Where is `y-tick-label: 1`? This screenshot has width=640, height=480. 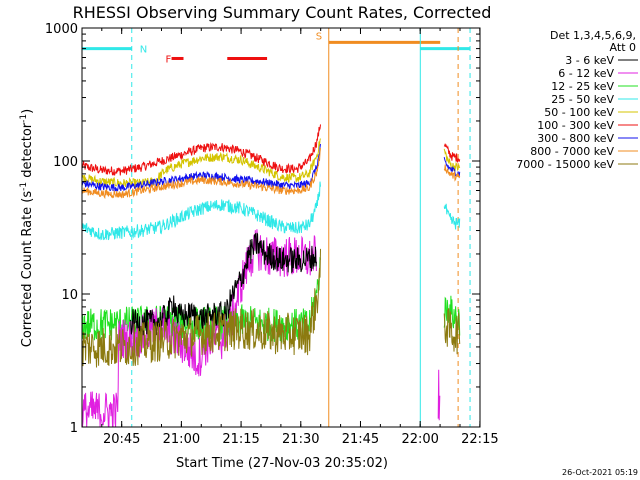 y-tick-label: 1 is located at coordinates (74, 428).